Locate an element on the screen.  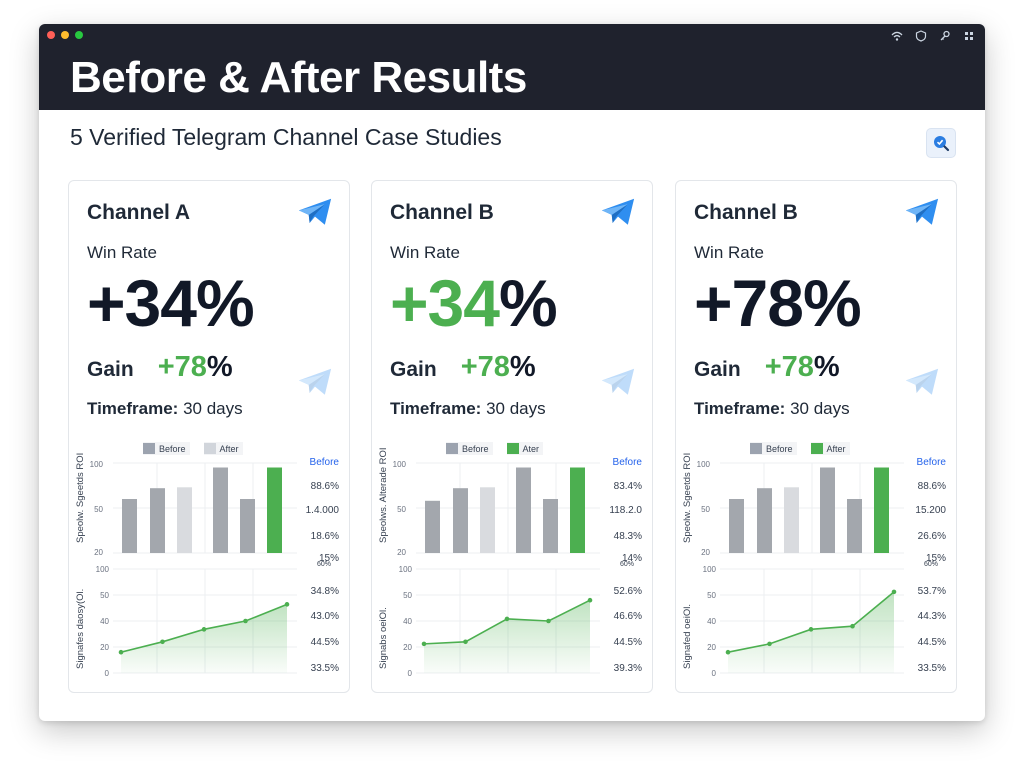
telegram-logo-icon is located at coordinates (922, 211).